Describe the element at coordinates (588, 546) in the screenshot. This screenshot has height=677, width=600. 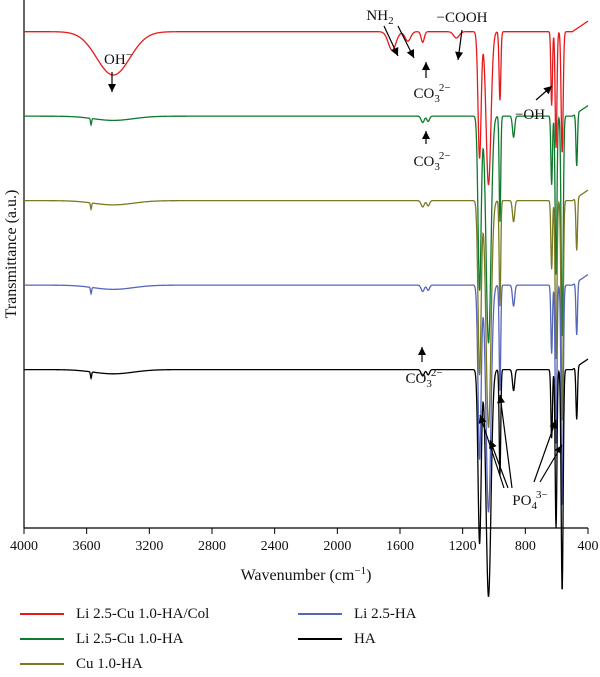
I see `x-tick-label: 400` at that location.